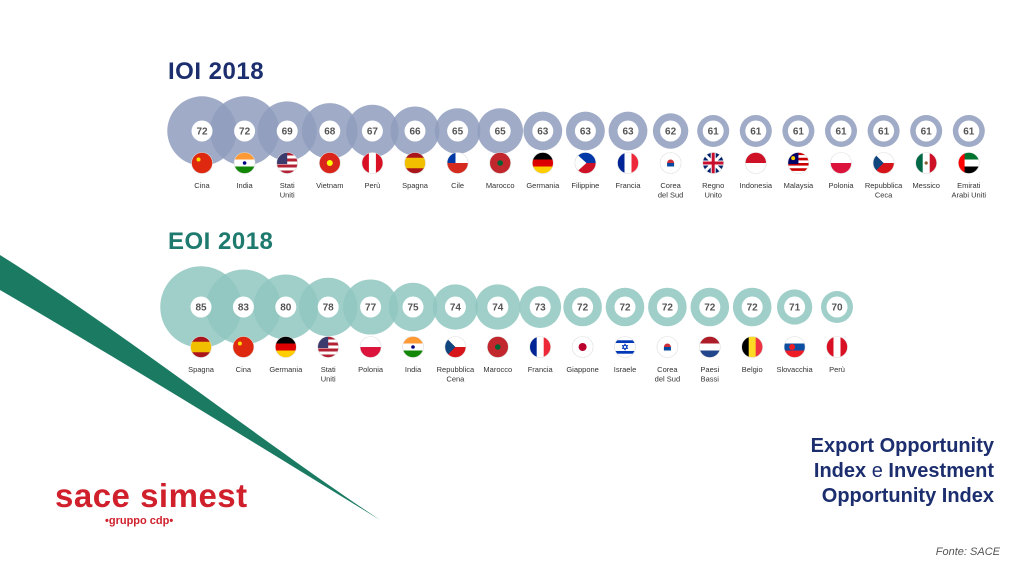 The height and width of the screenshot is (579, 1024). I want to click on bubble-point: 68, so click(330, 131).